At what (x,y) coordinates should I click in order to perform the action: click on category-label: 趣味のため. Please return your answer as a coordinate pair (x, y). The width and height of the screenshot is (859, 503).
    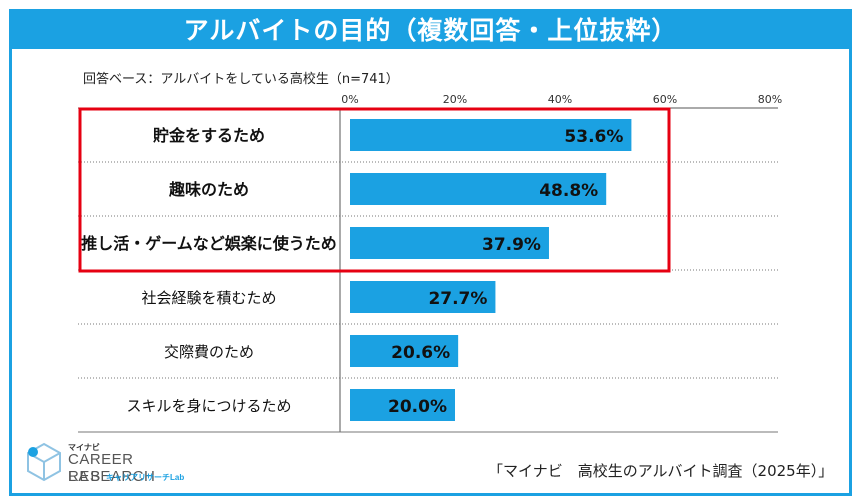
    Looking at the image, I should click on (208, 189).